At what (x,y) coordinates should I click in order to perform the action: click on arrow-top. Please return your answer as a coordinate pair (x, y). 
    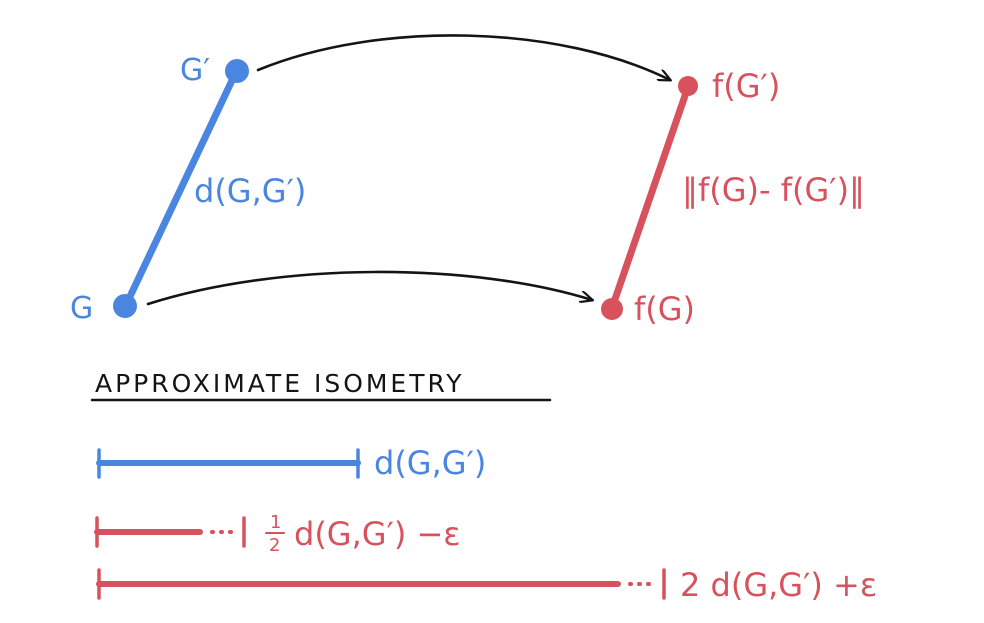
    Looking at the image, I should click on (463, 57).